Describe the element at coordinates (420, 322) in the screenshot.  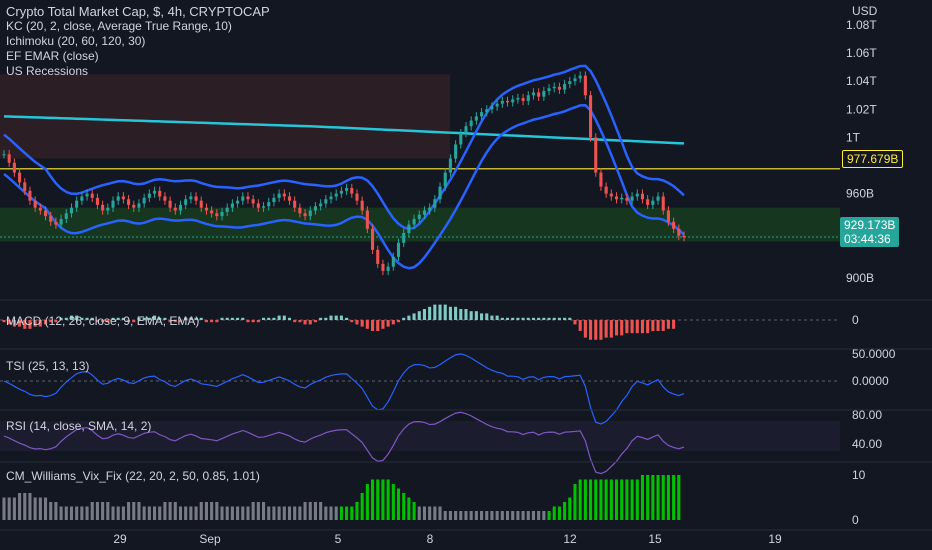
I see `macd-pane` at that location.